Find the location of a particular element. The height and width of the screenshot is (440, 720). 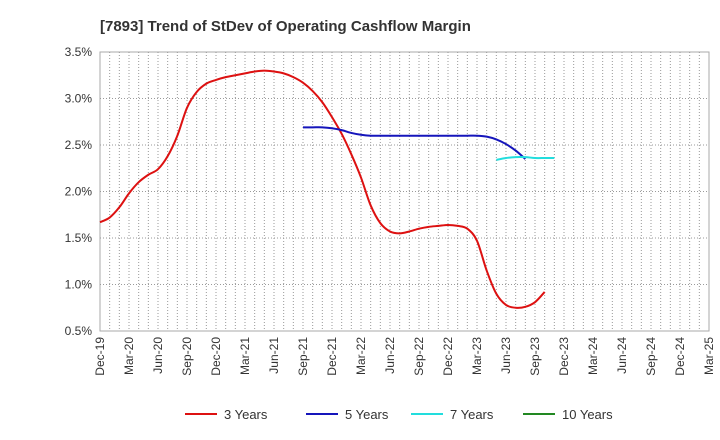

x-tick-label: Mar-25 is located at coordinates (709, 356).